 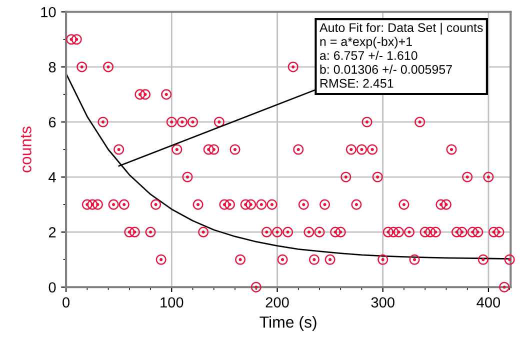 I want to click on x-tick-label: 0, so click(x=66, y=302).